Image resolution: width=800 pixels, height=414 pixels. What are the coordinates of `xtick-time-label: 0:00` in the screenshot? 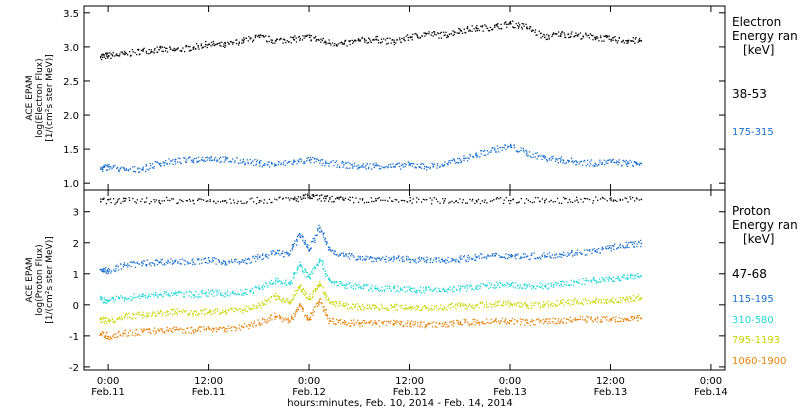 It's located at (309, 381).